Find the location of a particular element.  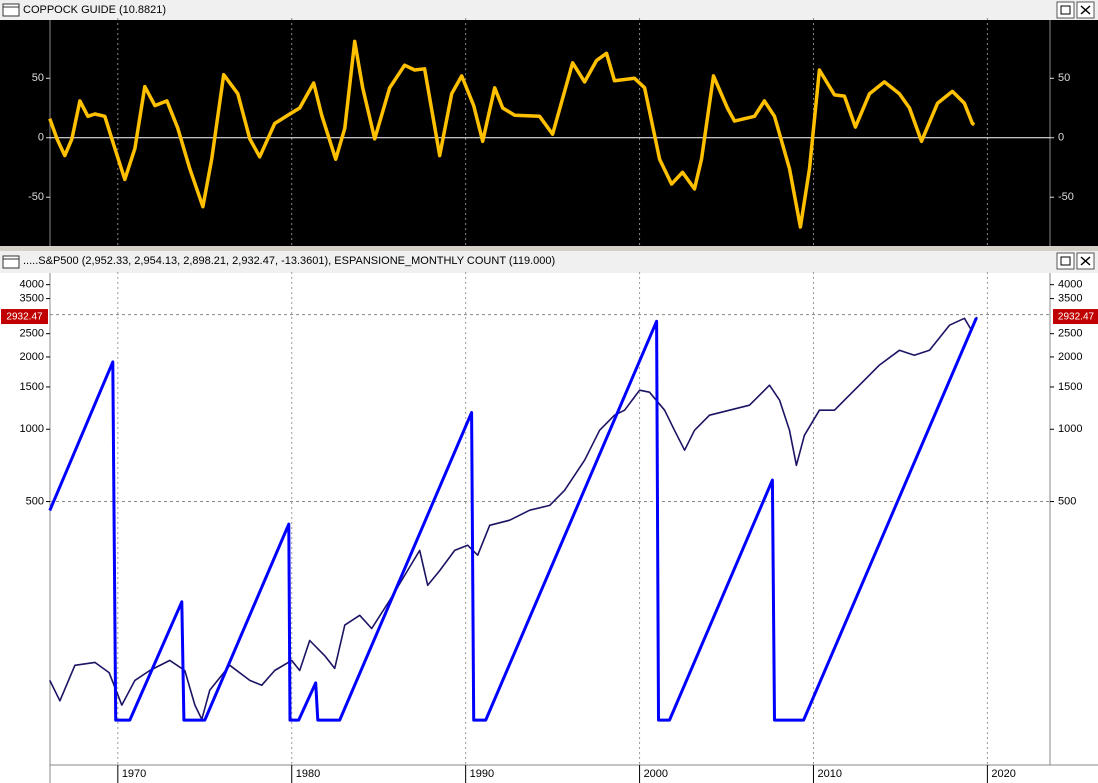

x-tick-label: 2000 is located at coordinates (656, 774).